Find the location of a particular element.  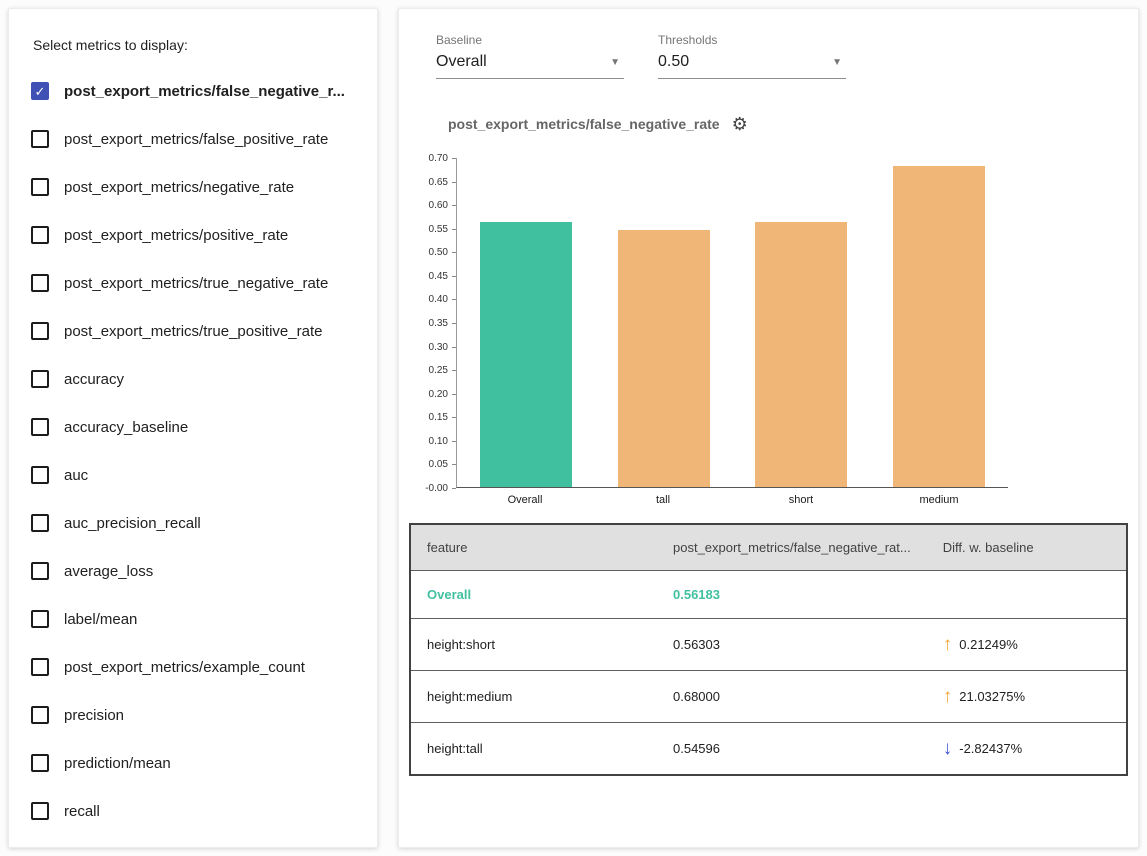

metric-label: accuracy_baseline is located at coordinates (126, 427).